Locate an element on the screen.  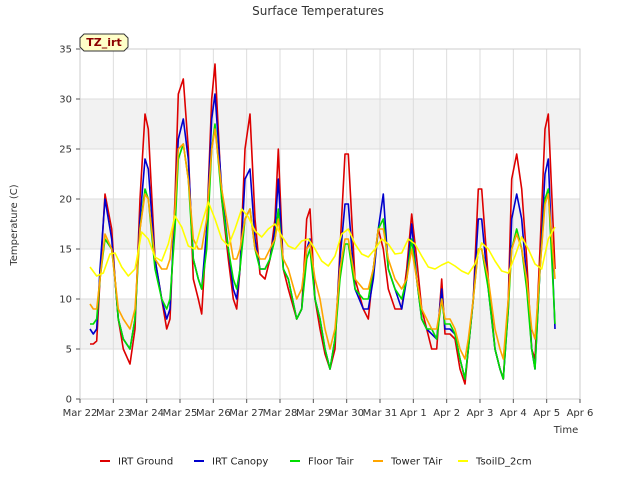
legend-item-tsoild-2cm: TsoilD_2cm is located at coordinates (495, 462).